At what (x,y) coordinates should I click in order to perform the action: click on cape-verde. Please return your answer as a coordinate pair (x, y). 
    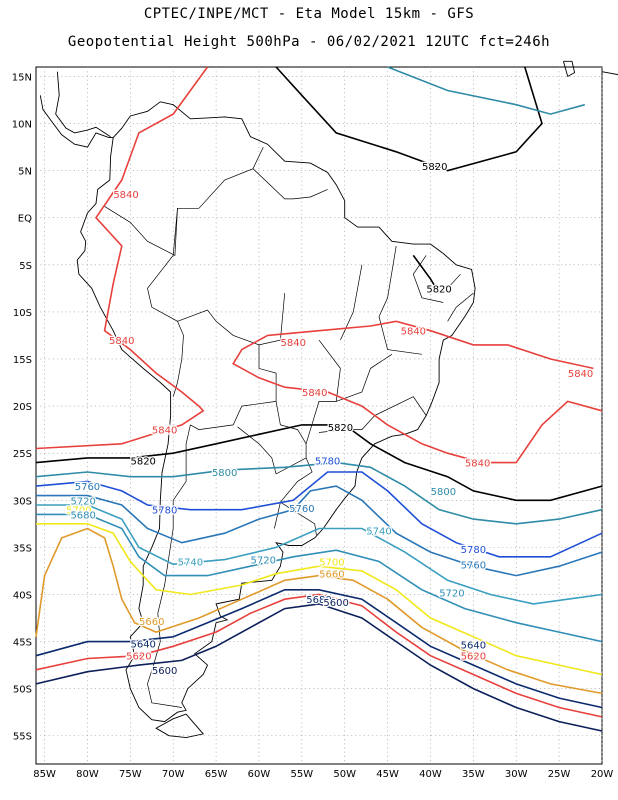
    Looking at the image, I should click on (569, 69).